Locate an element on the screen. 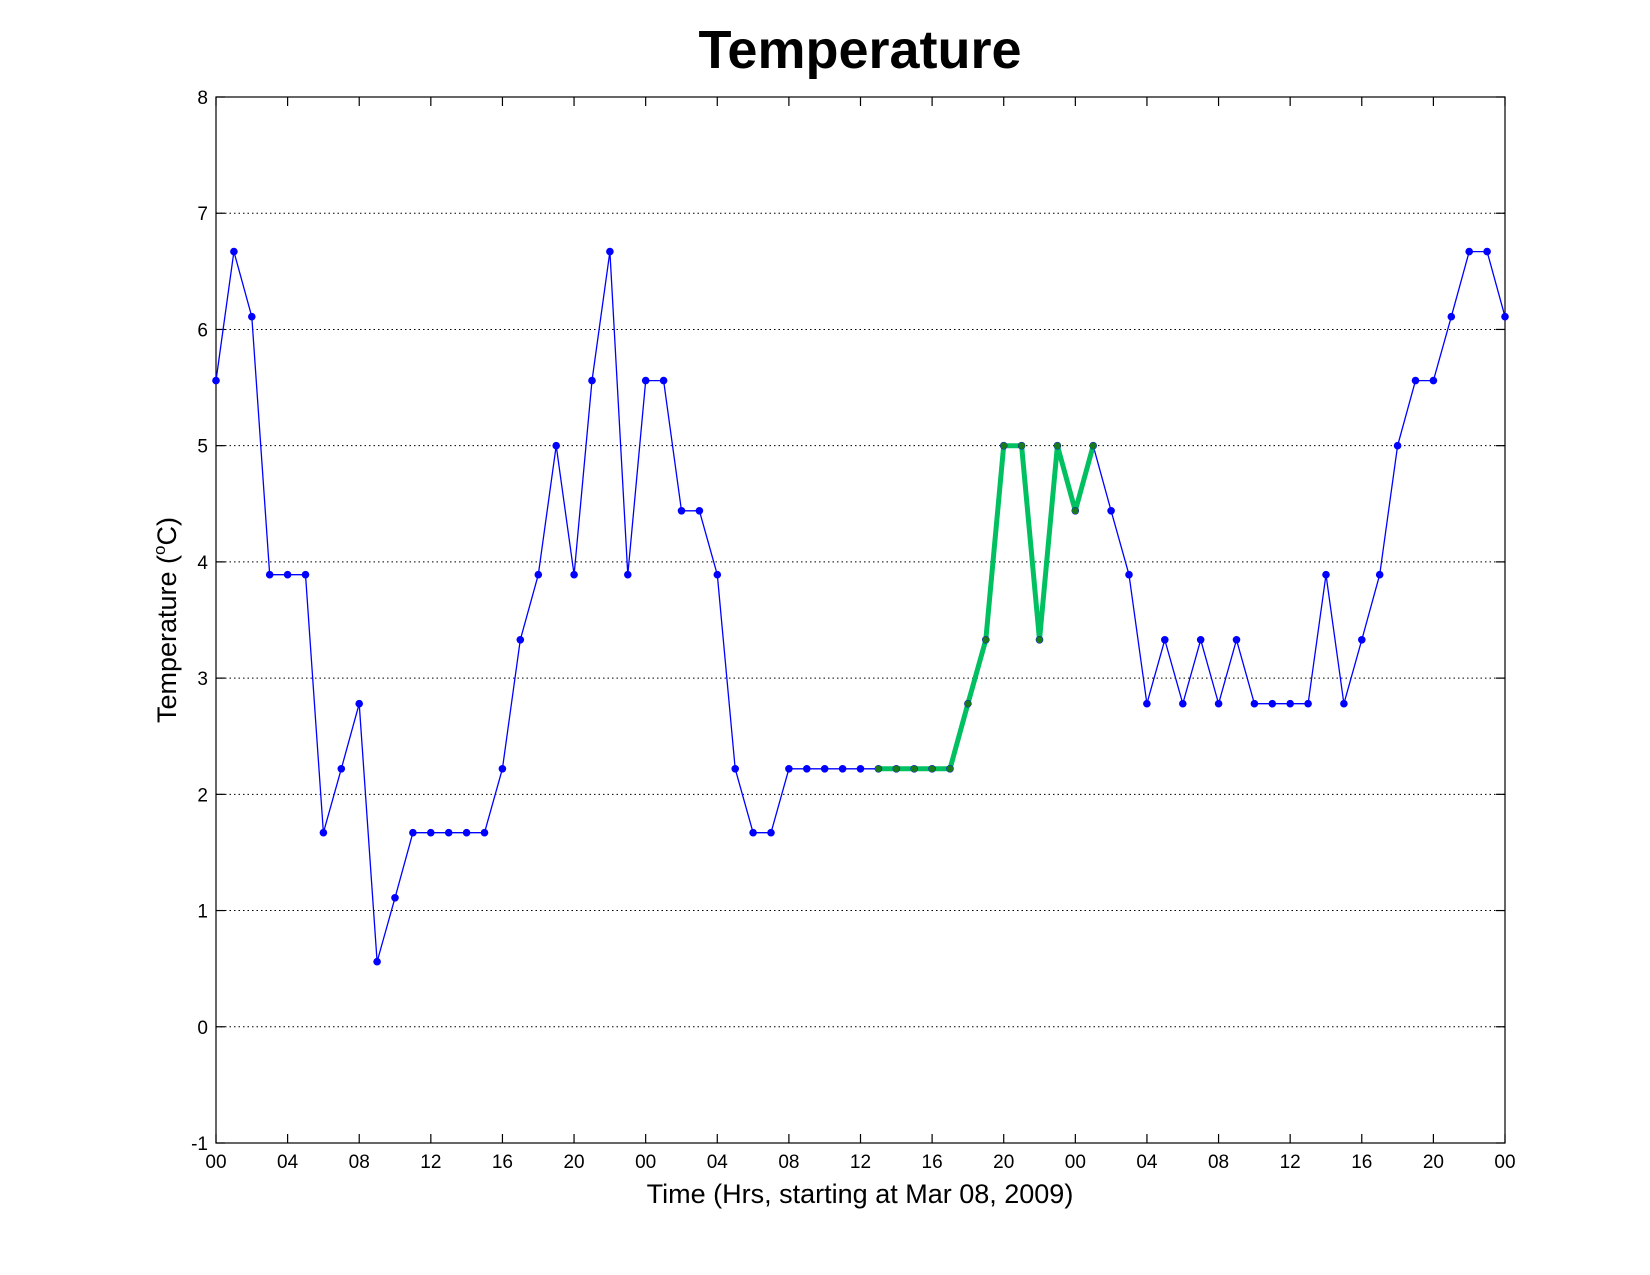 Image resolution: width=1650 pixels, height=1275 pixels. x-tick-labels: 00 04 08 12 16 20 00 04 08 12 16 20 00 04 08 12 16 20 00 is located at coordinates (860, 1162).